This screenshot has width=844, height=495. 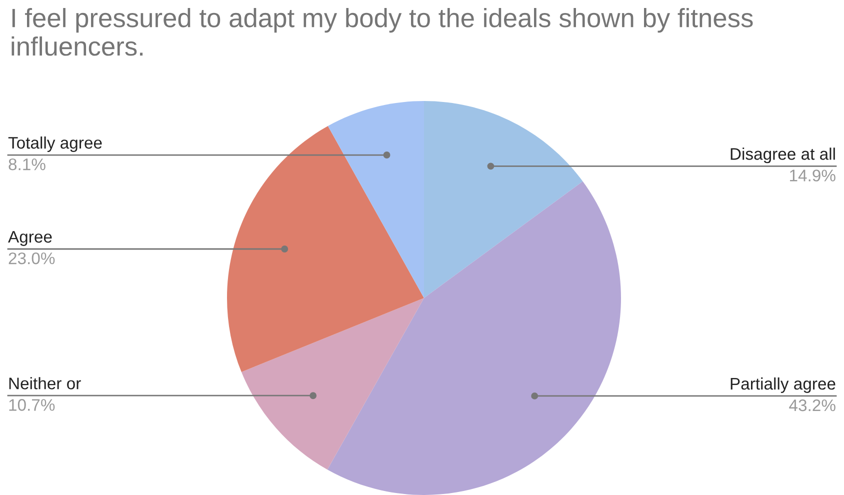 What do you see at coordinates (45, 383) in the screenshot?
I see `slice-label: Neither or` at bounding box center [45, 383].